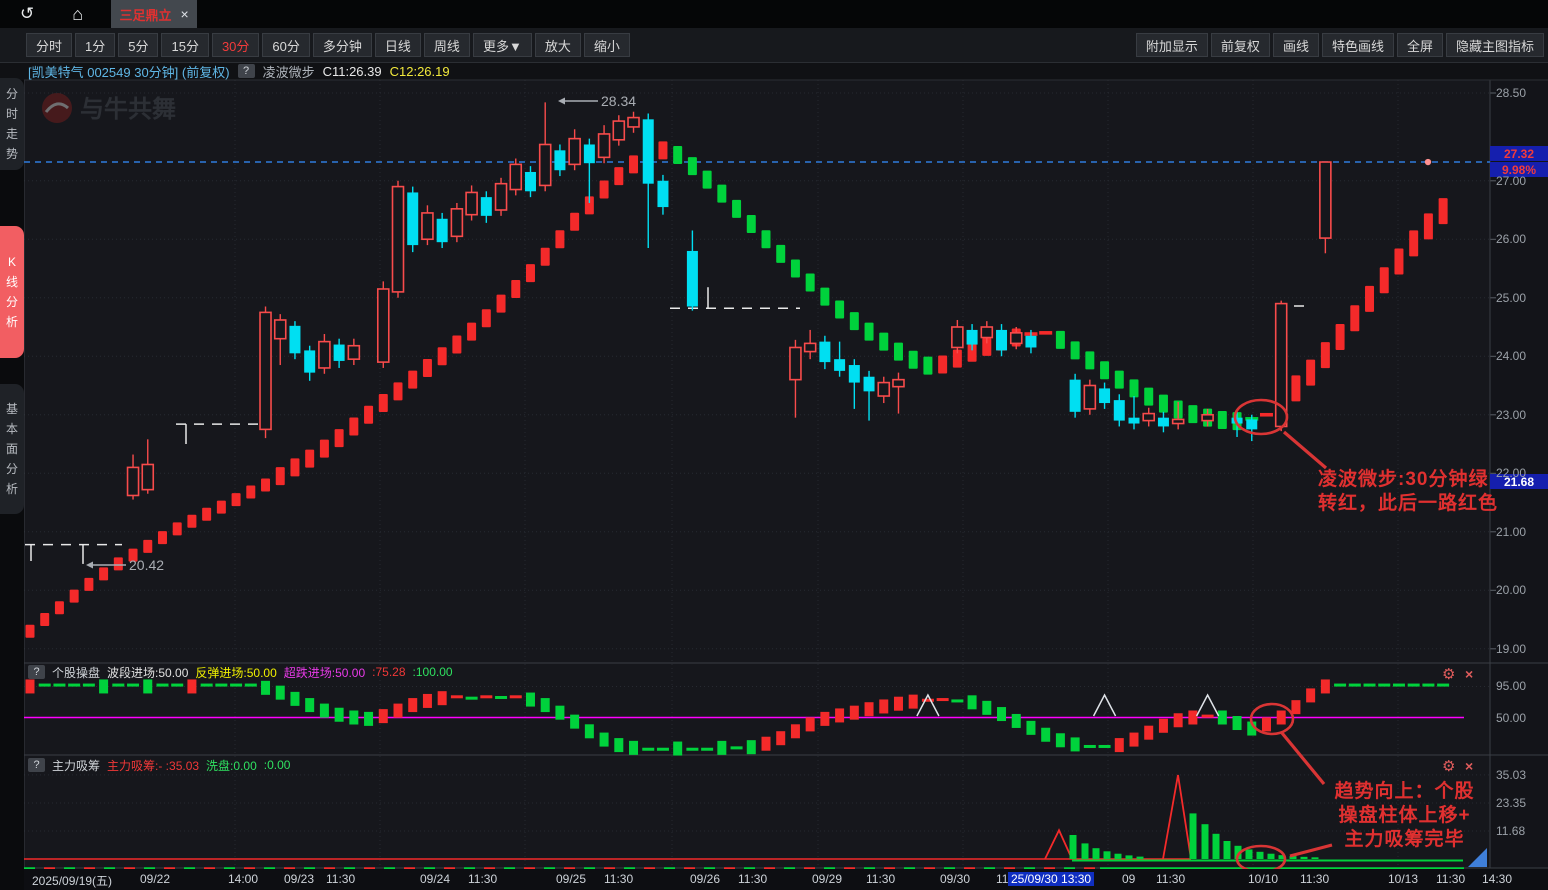  What do you see at coordinates (1511, 802) in the screenshot?
I see `panel2-axis-label: 23.35` at bounding box center [1511, 802].